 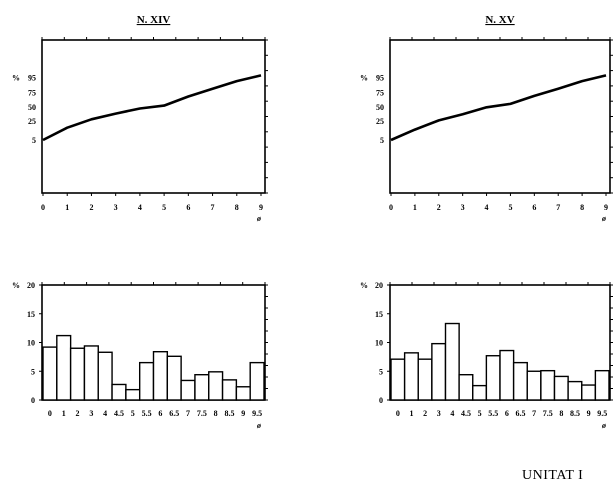 What do you see at coordinates (548, 413) in the screenshot?
I see `x-tick-label: 7.5` at bounding box center [548, 413].